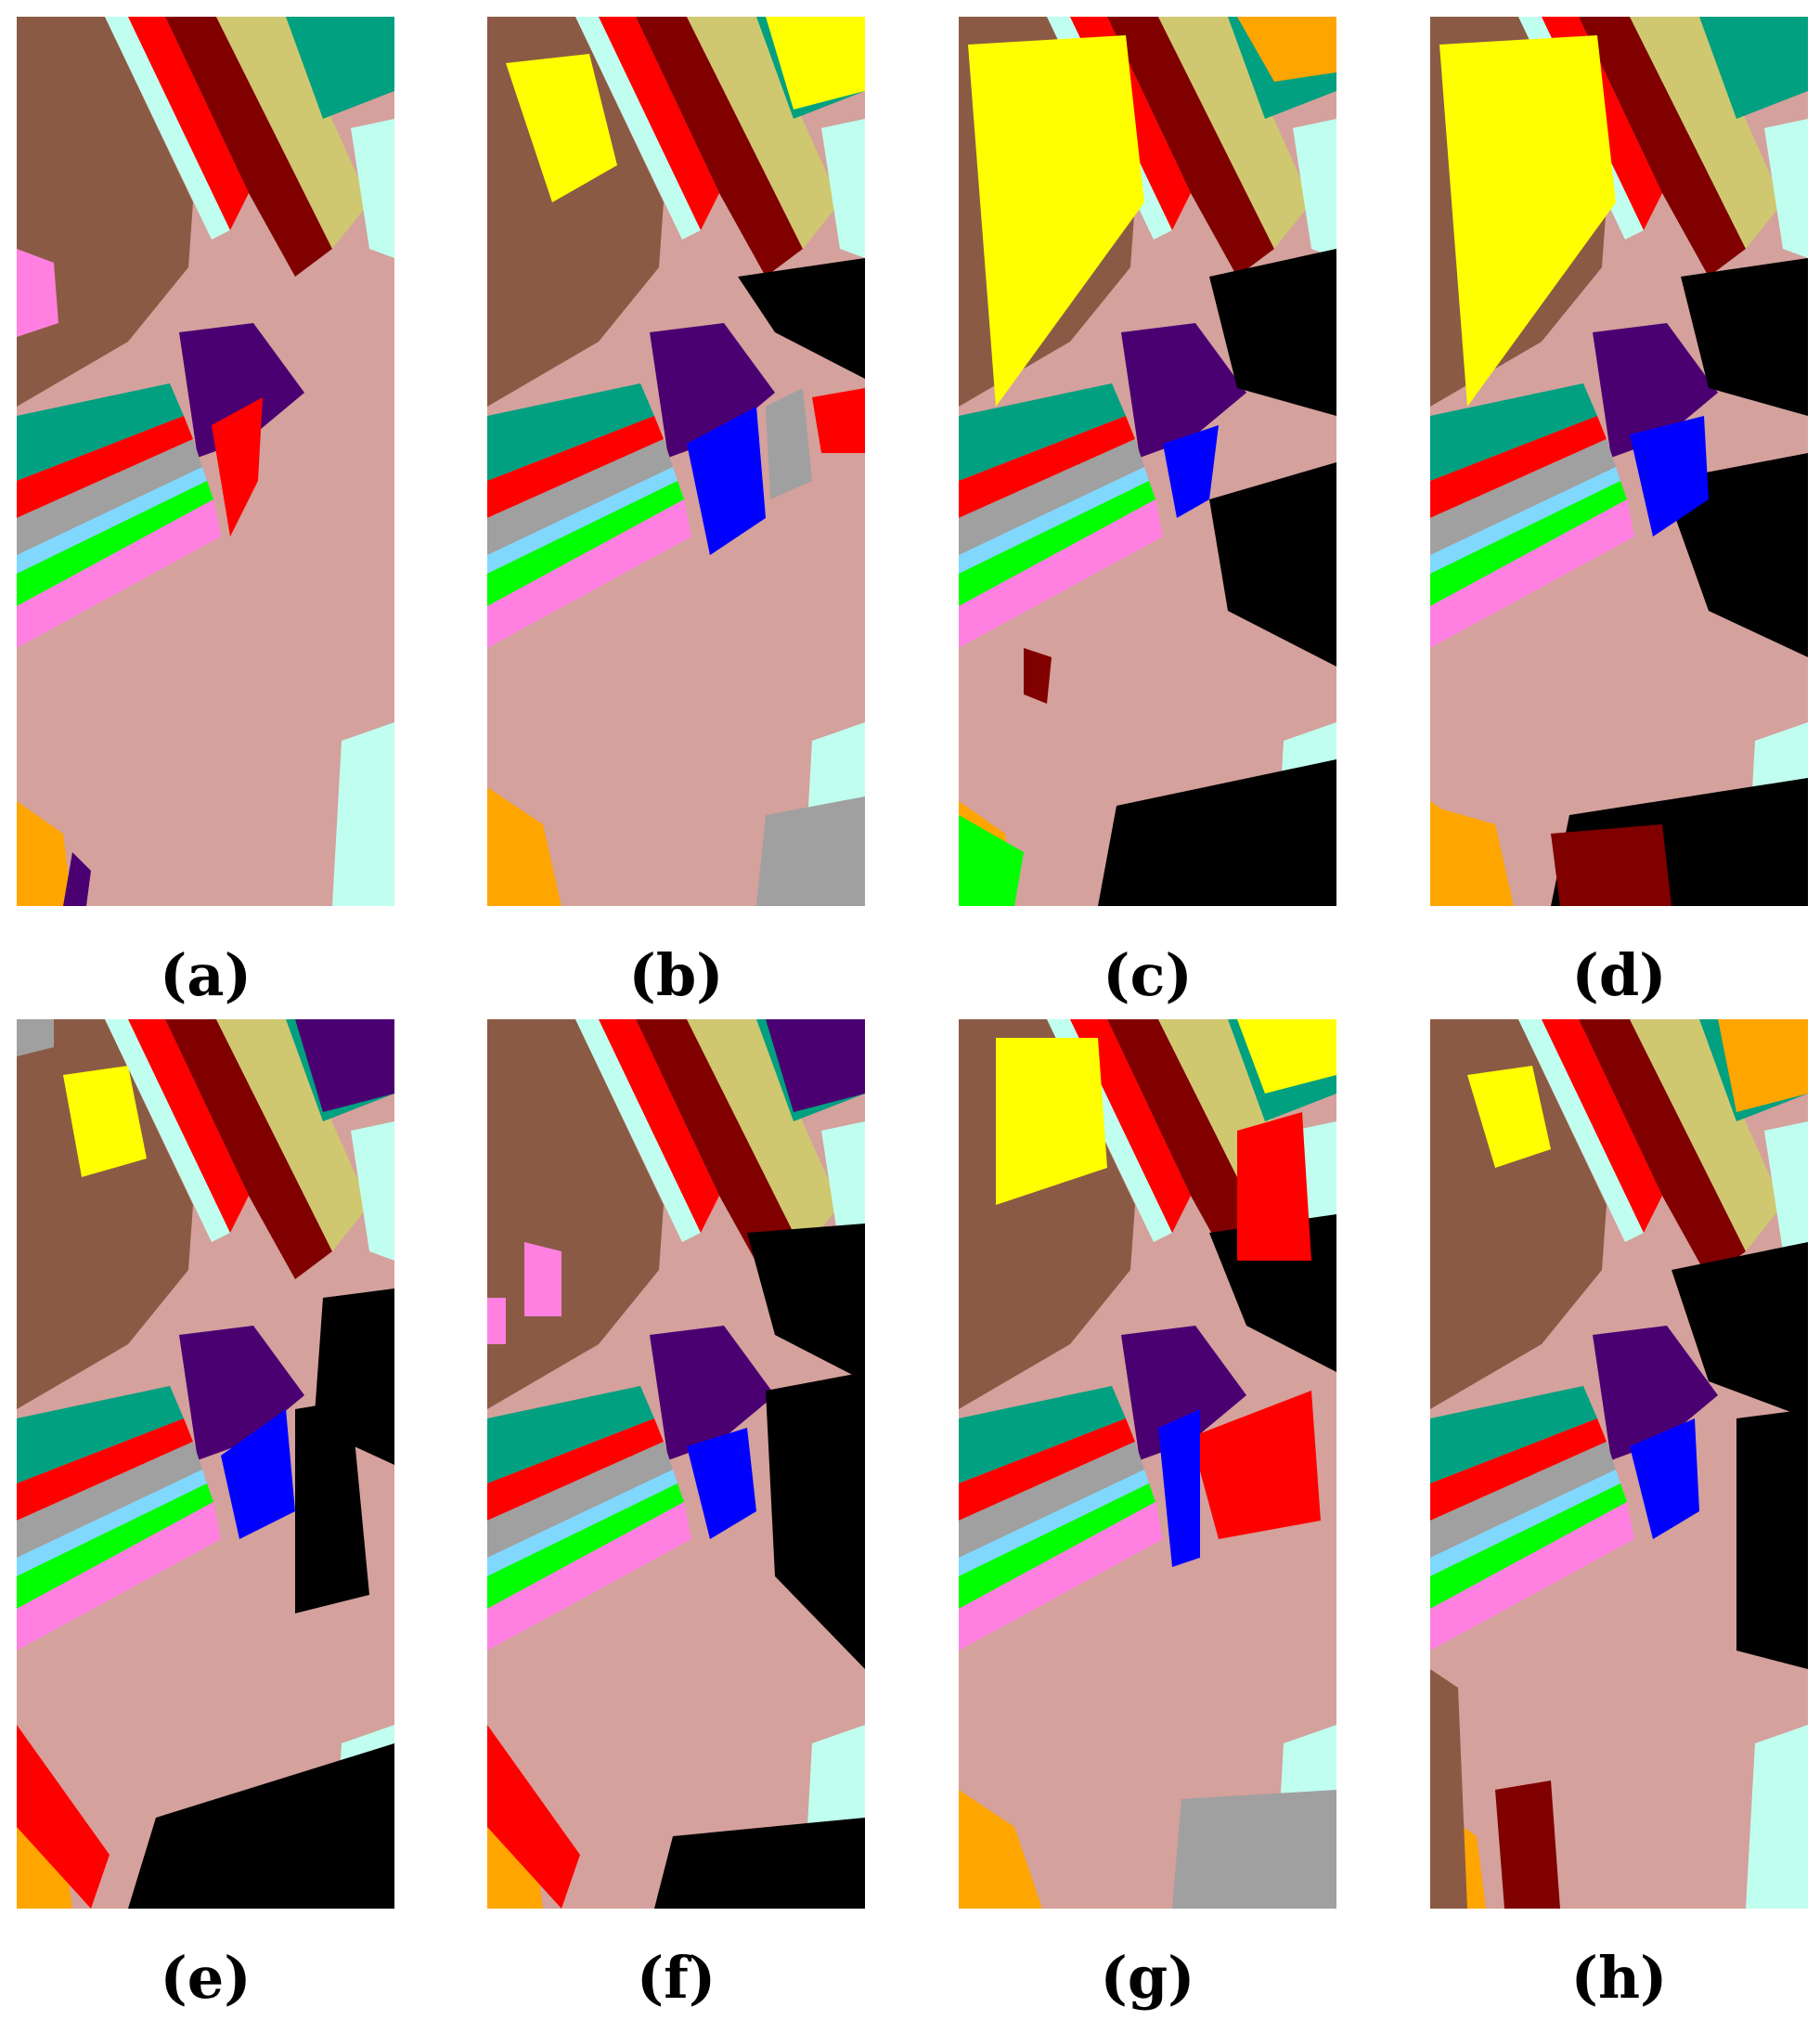  I want to click on map-f-svg, so click(676, 1464).